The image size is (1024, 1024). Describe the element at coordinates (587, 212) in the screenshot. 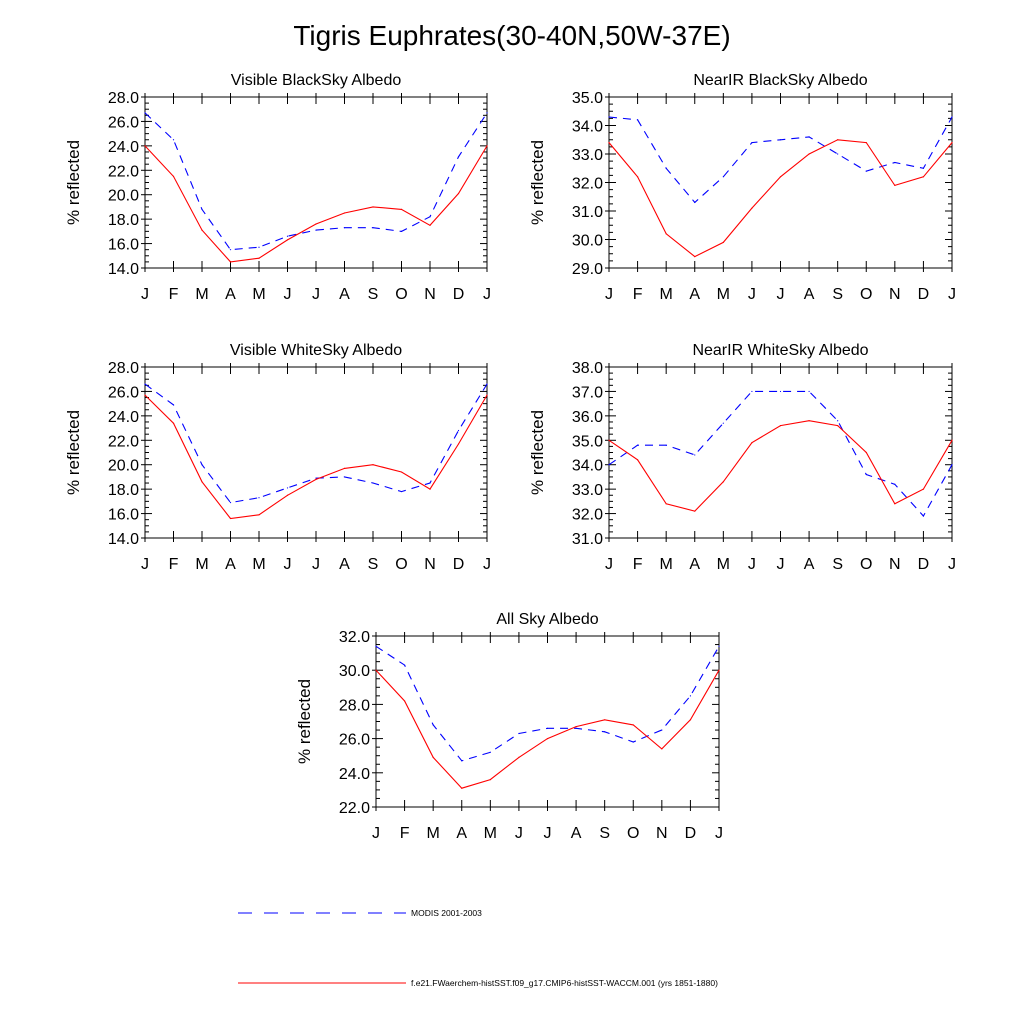

I see `y-tick-label: 31.0` at that location.